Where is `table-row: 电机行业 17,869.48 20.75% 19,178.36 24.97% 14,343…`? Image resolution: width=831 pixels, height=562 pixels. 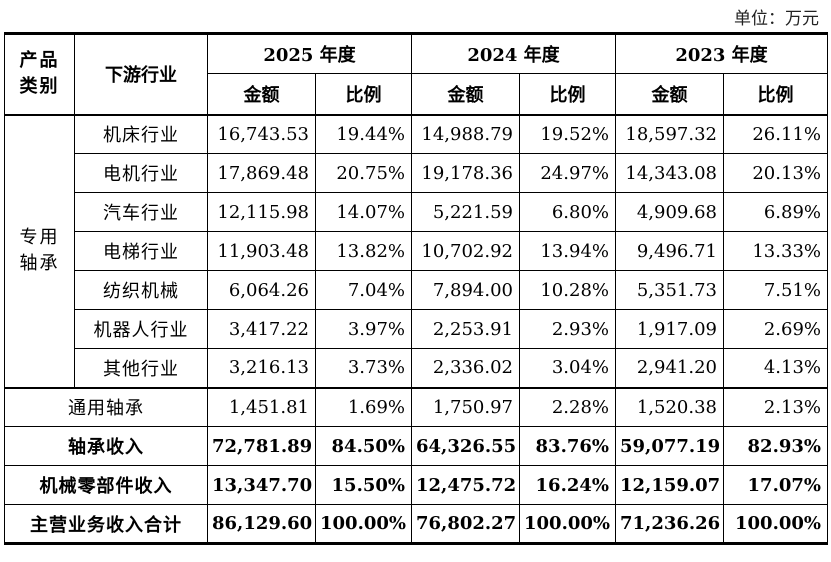
table-row: 电机行业 17,869.48 20.75% 19,178.36 24.97% 14,343… is located at coordinates (416, 173).